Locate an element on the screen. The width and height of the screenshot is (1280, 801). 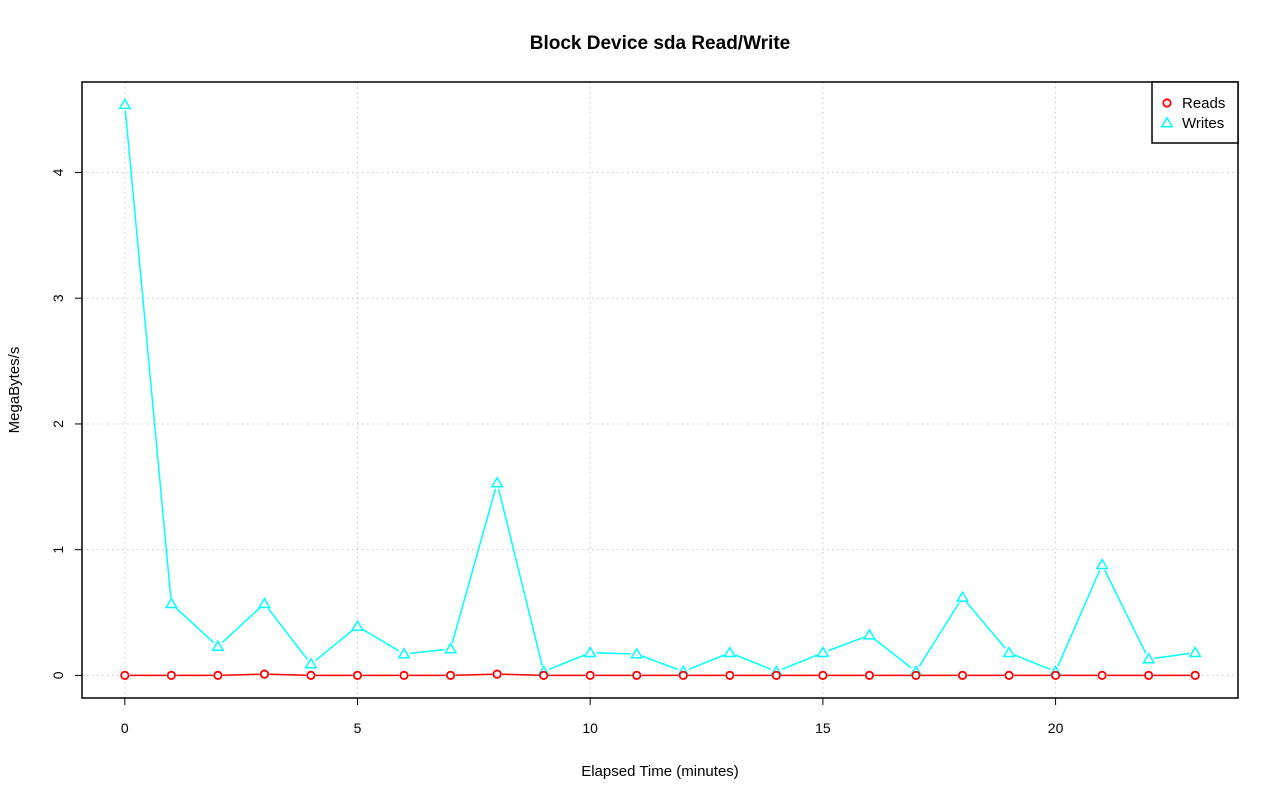
y-tick-label: 1 is located at coordinates (58, 550).